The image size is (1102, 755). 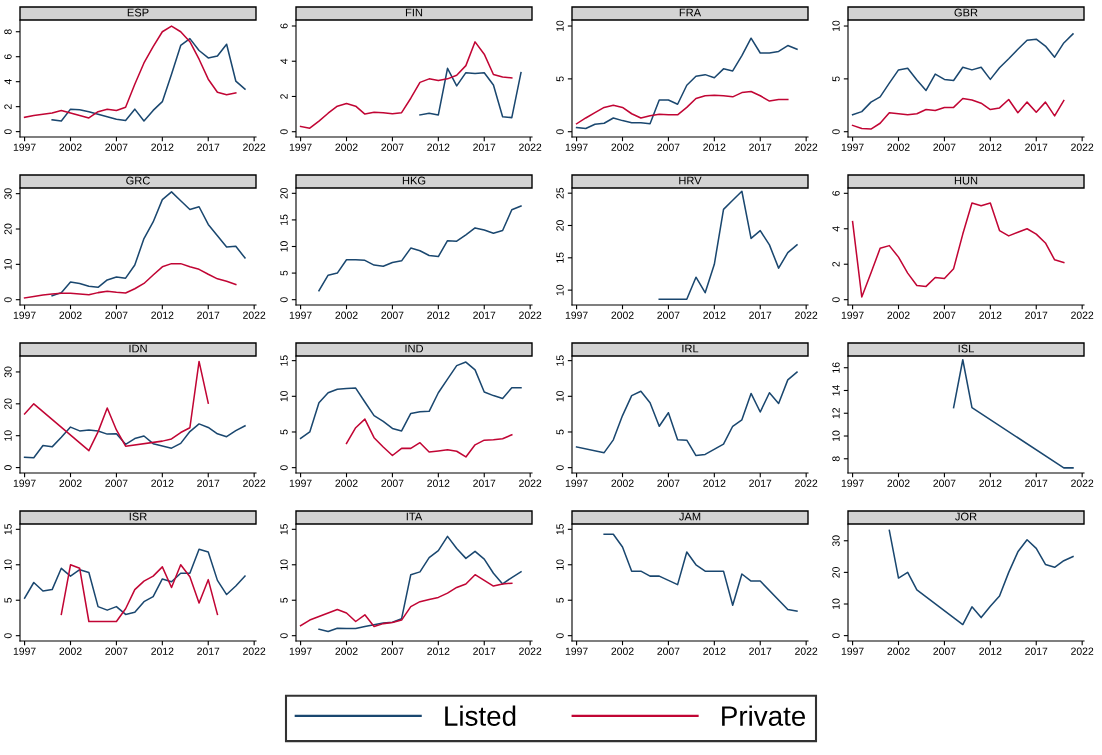 I want to click on y-tick-label: 12, so click(x=836, y=413).